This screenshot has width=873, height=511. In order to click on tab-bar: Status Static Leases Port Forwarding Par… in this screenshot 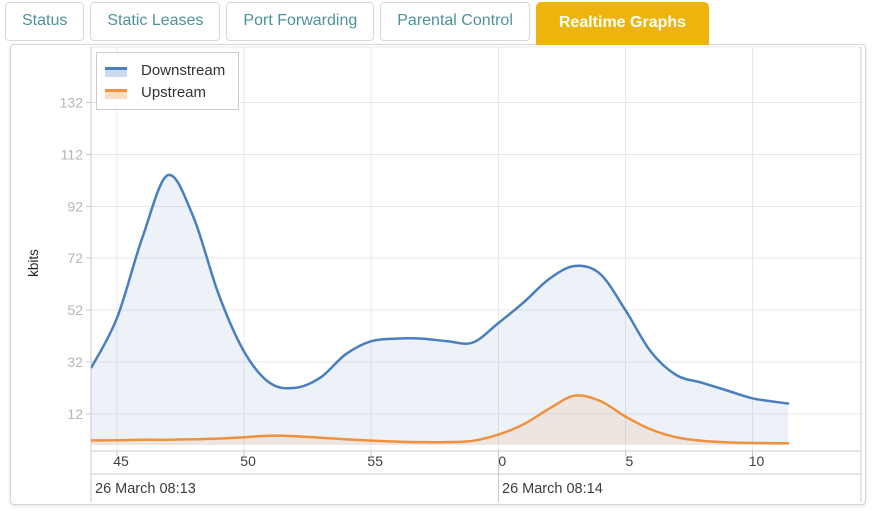, I will do `click(436, 22)`.